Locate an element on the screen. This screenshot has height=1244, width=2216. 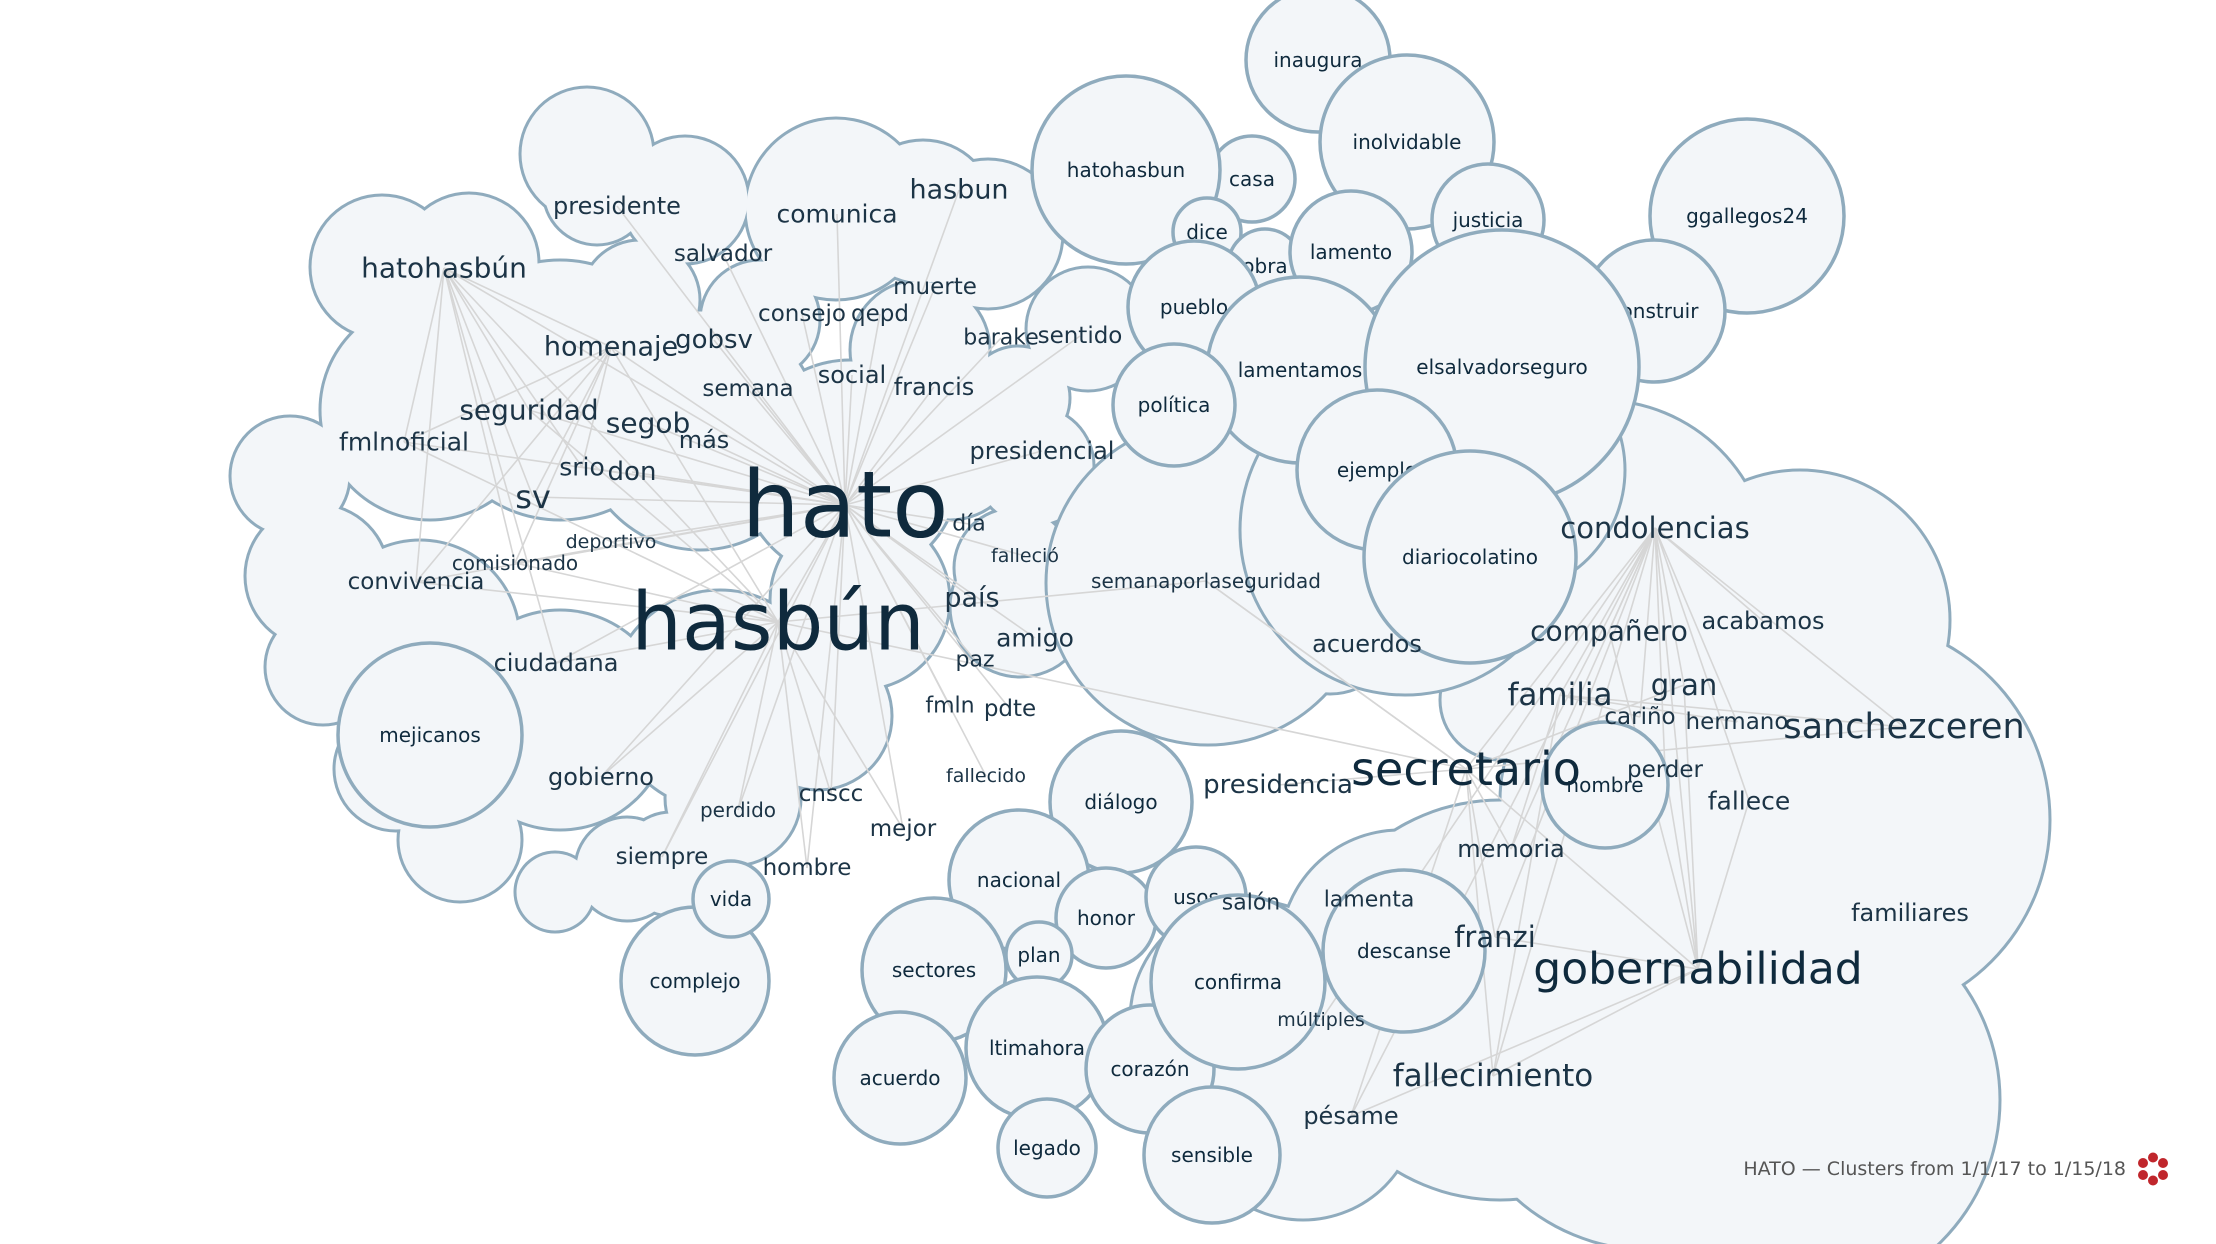
bubble-mejicanos: mejicanos is located at coordinates (430, 735).